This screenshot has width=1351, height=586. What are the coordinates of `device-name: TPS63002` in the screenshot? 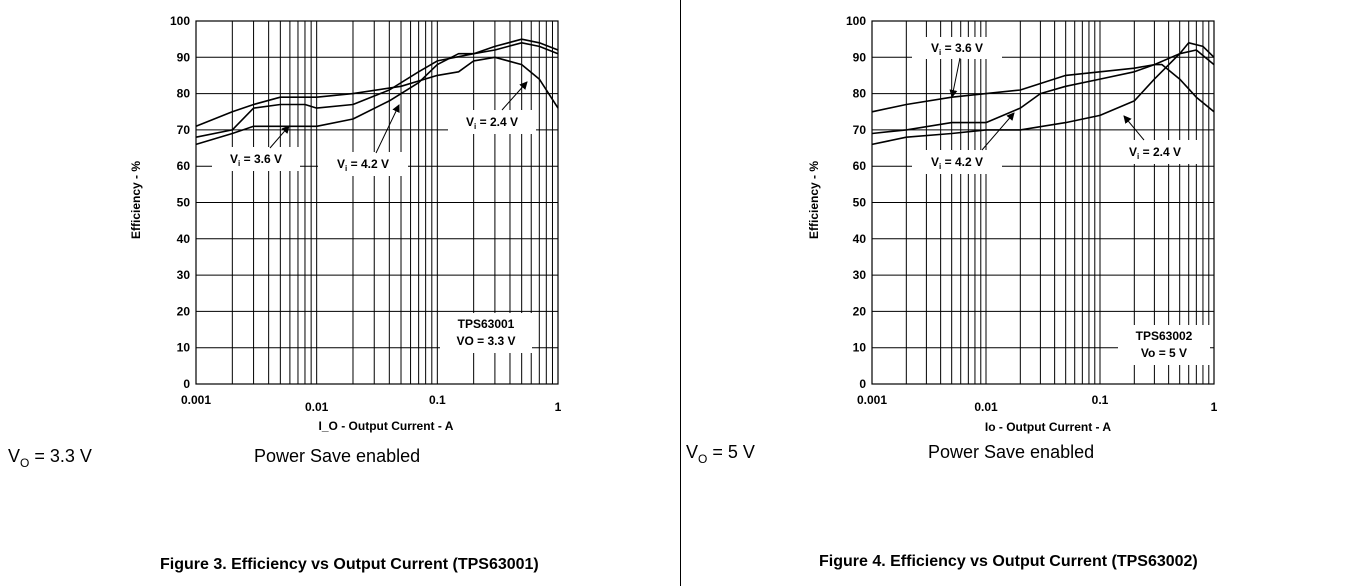 It's located at (1164, 336).